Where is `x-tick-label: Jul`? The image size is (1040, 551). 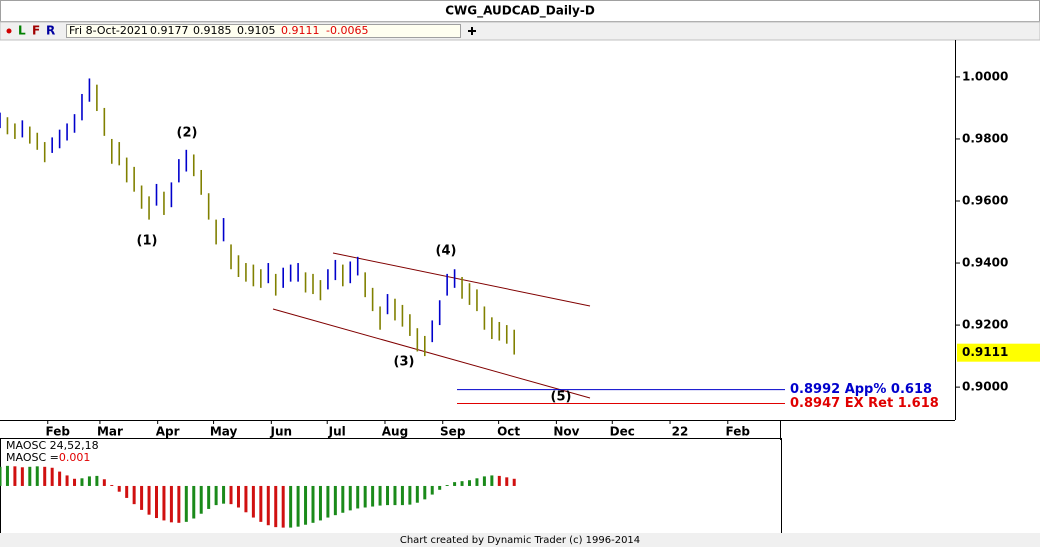 x-tick-label: Jul is located at coordinates (337, 432).